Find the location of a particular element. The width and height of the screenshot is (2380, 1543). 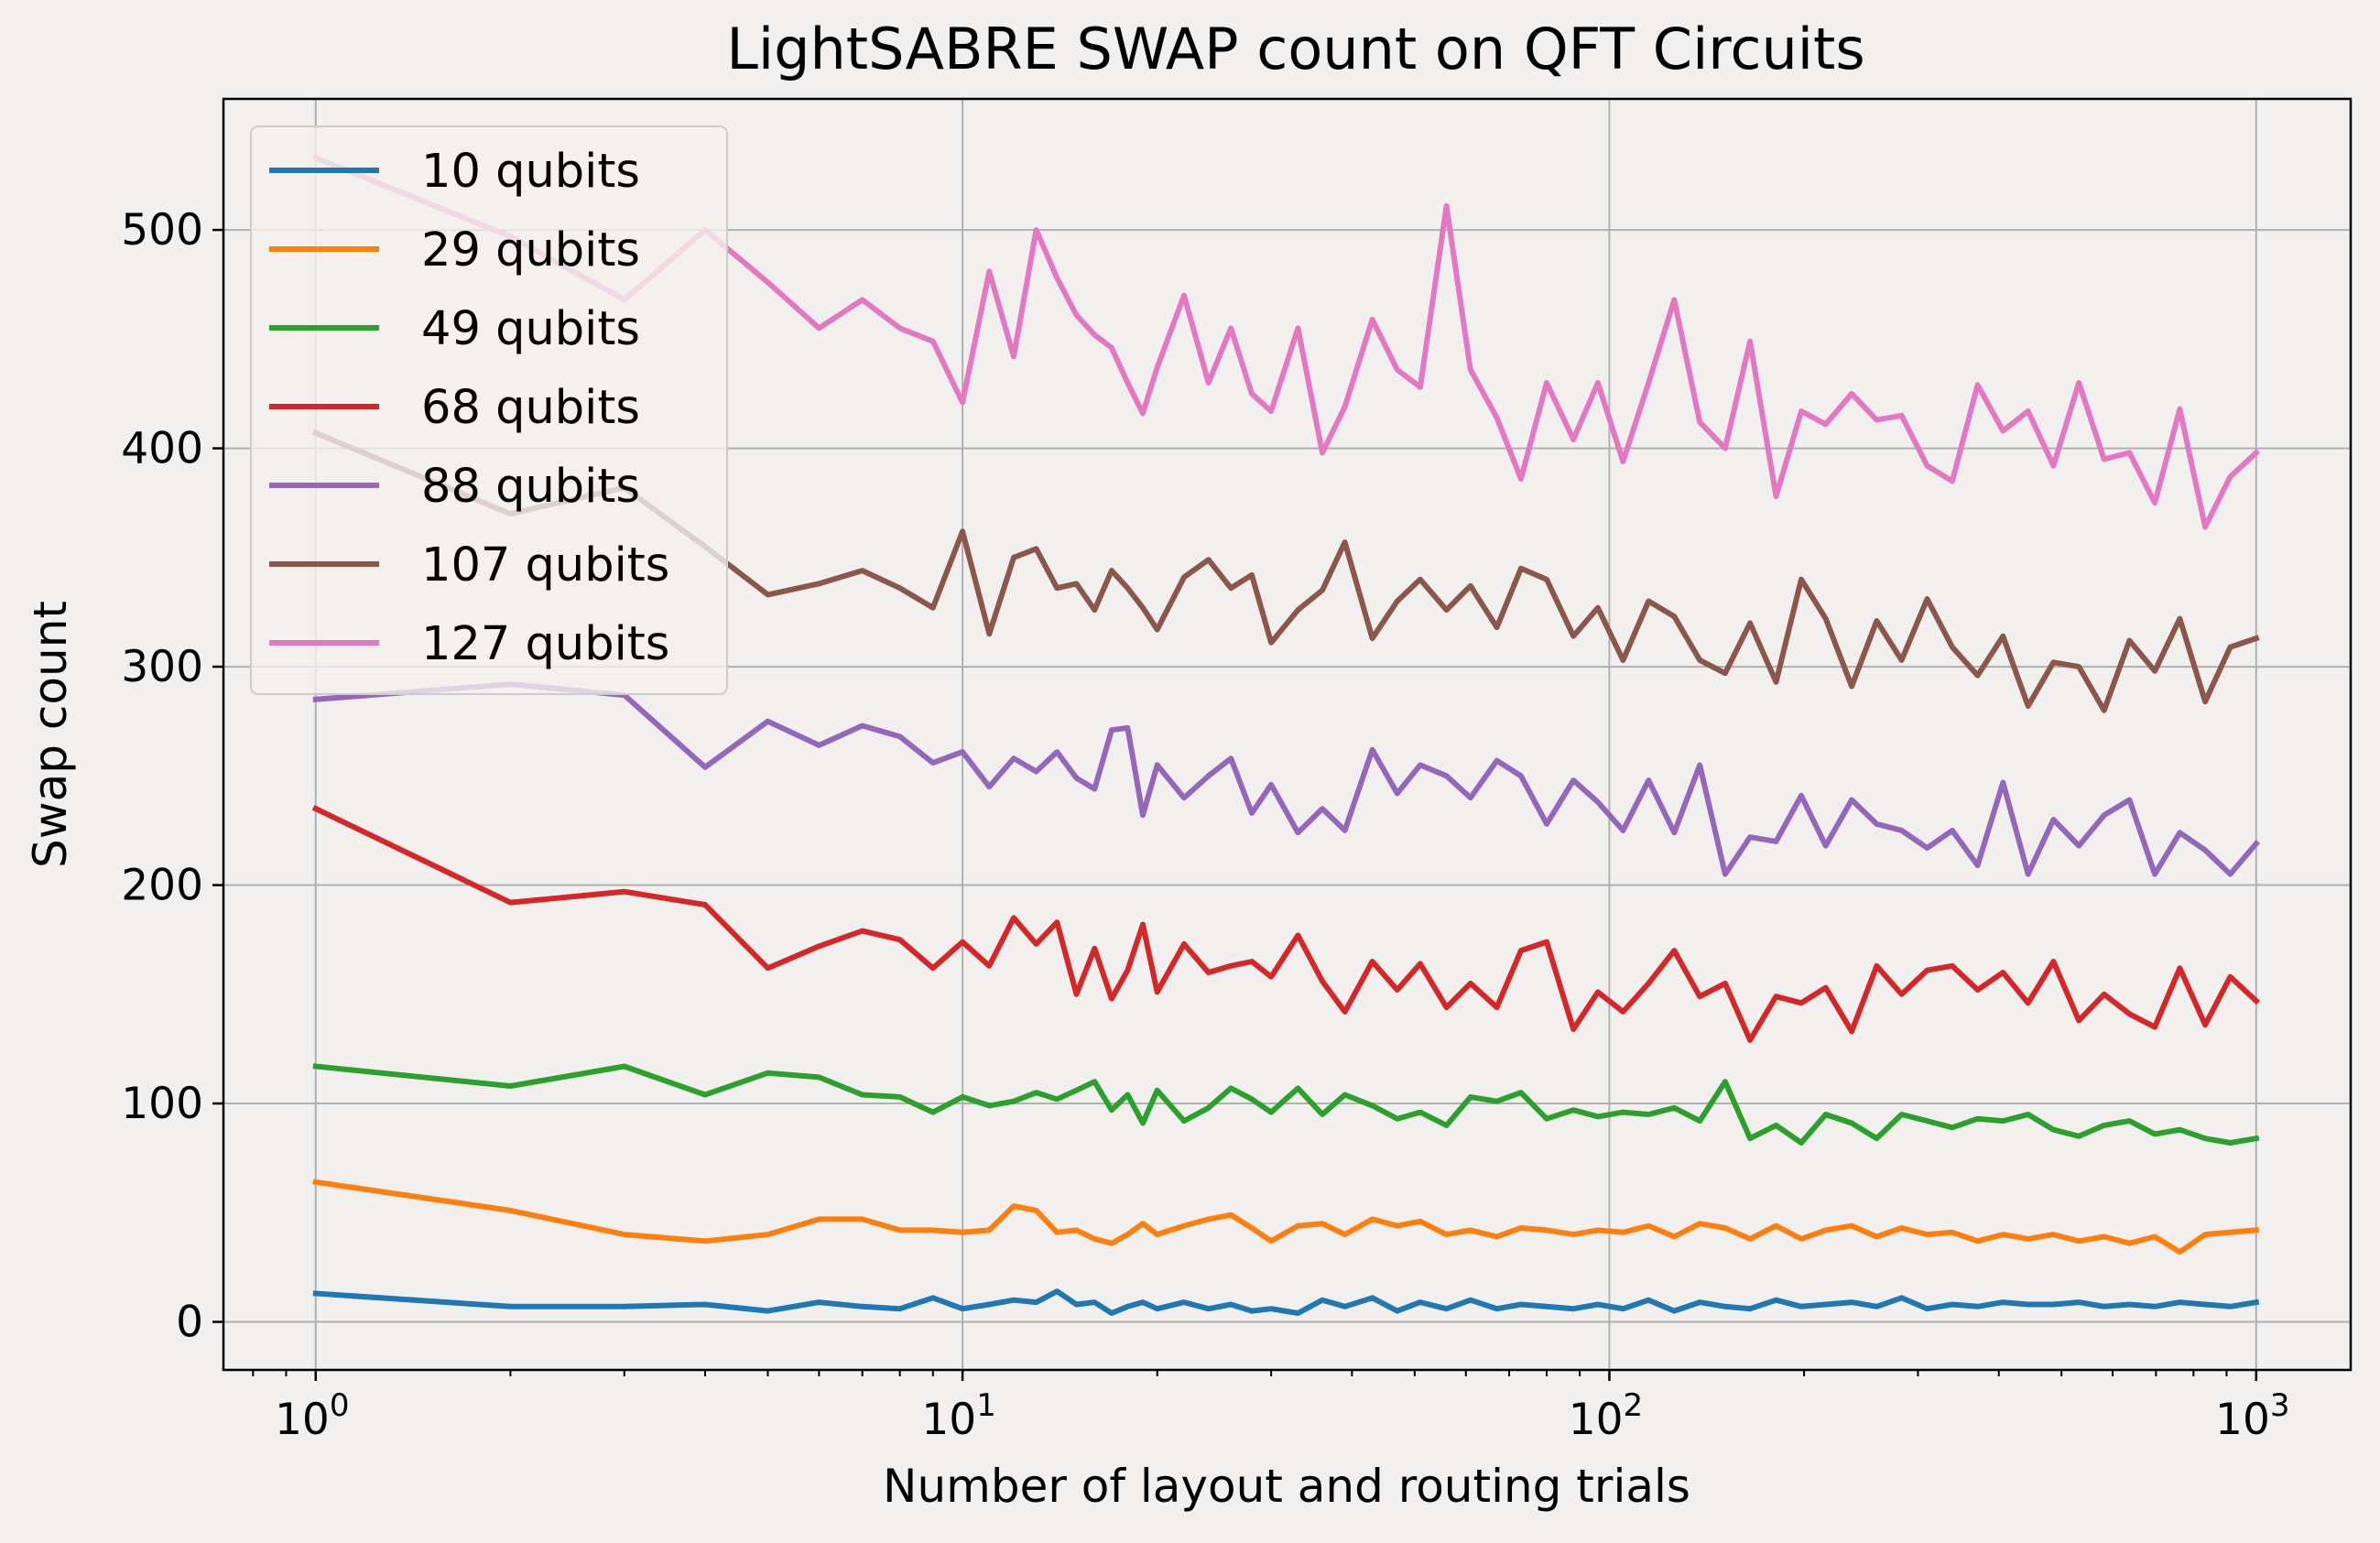

legend-label: 10 qubits is located at coordinates (530, 172).